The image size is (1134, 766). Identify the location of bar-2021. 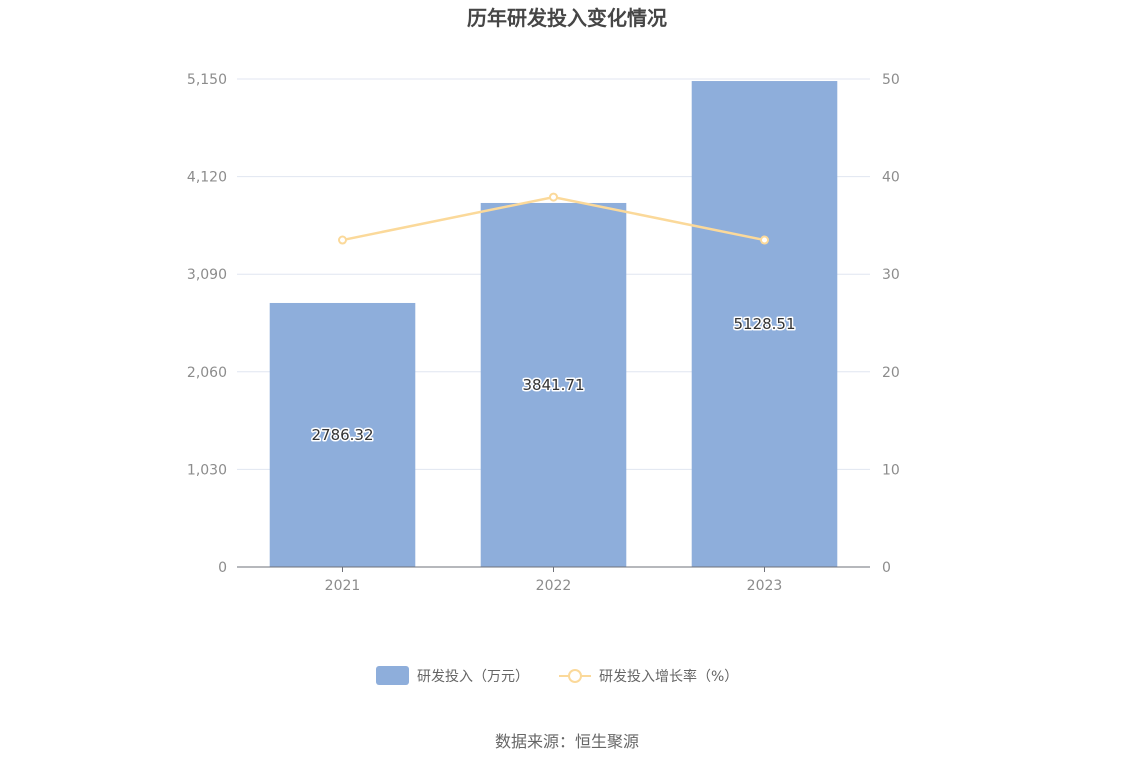
(342, 434).